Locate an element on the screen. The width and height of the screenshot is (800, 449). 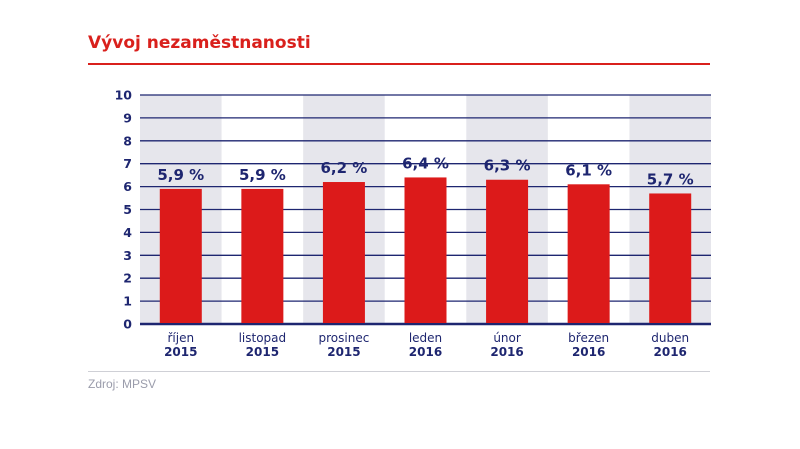
source-note: Zdroj: MPSV is located at coordinates (122, 384).